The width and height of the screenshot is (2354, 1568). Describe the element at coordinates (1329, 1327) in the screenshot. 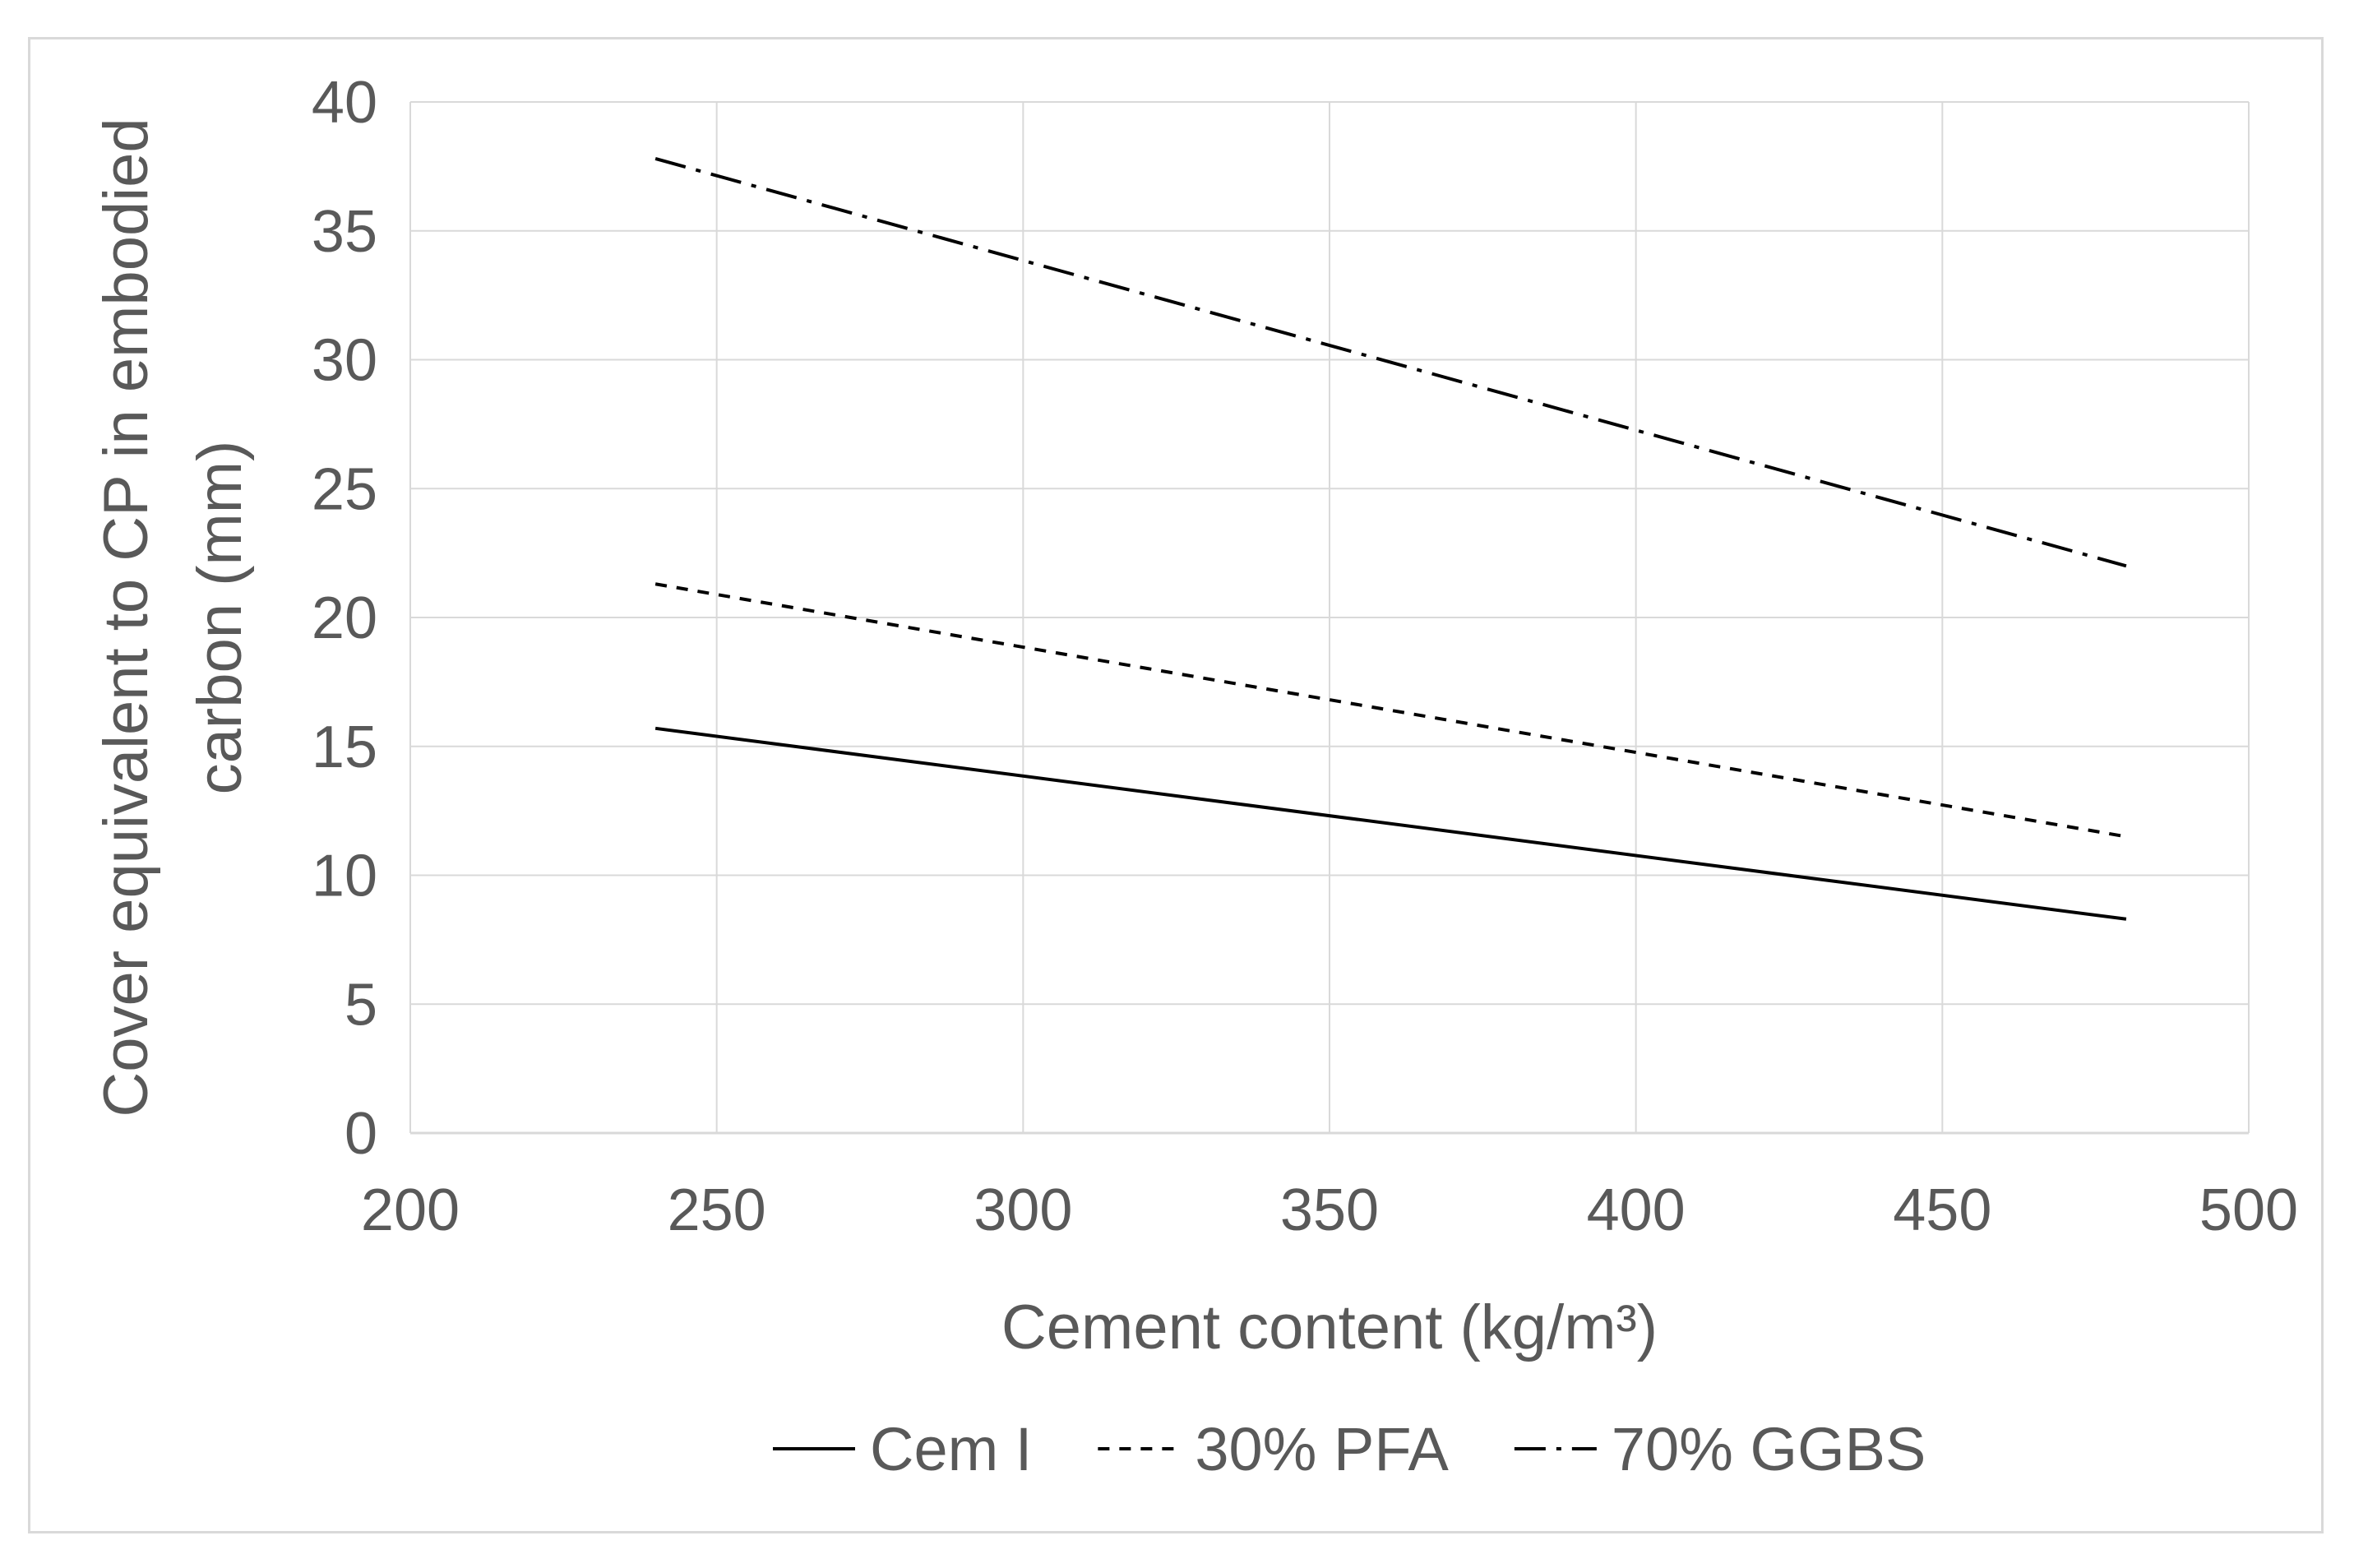

I see `x-axis-title: Cement content (kg/m³)` at that location.